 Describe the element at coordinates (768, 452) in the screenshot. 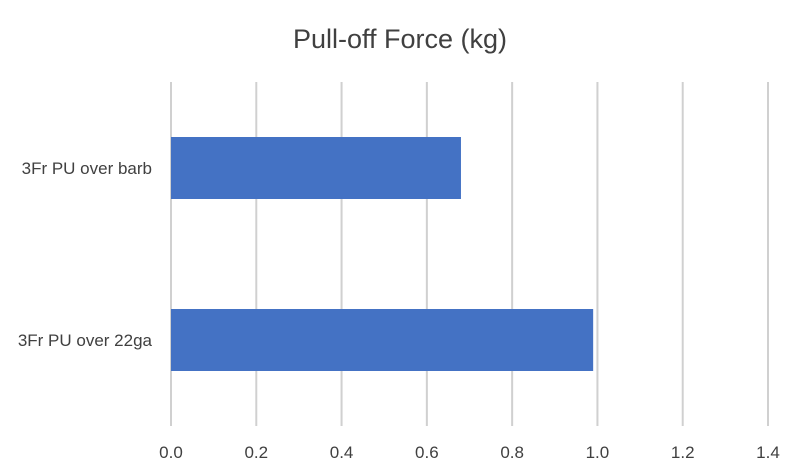

I see `x-tick-label-7: 1.4` at that location.